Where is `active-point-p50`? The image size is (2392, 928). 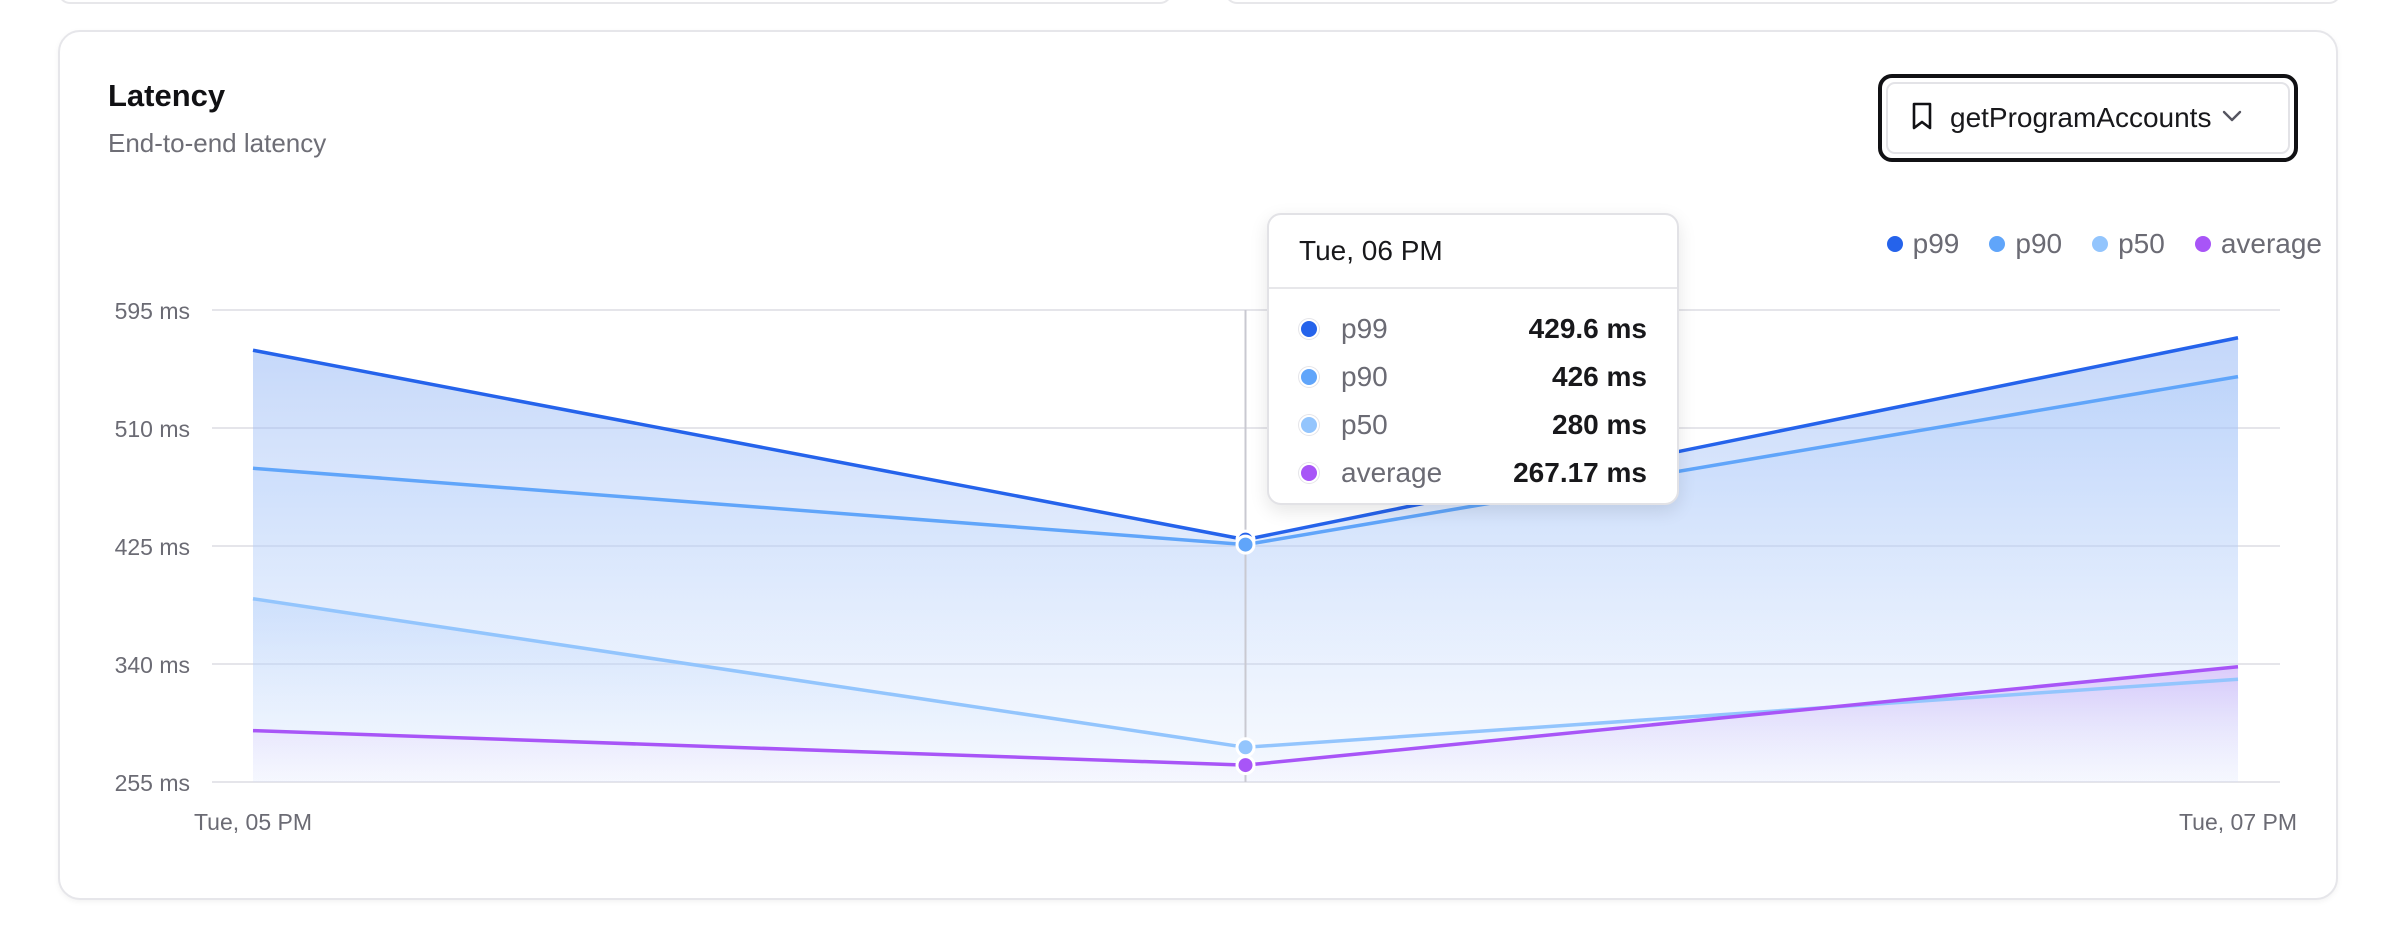
active-point-p50 is located at coordinates (1245, 747).